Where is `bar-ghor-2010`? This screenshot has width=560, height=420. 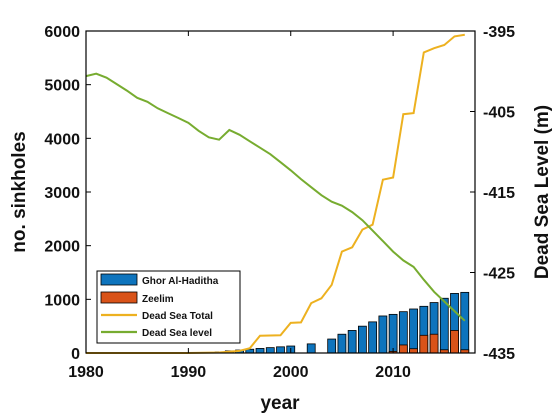
bar-ghor-2010 is located at coordinates (393, 333).